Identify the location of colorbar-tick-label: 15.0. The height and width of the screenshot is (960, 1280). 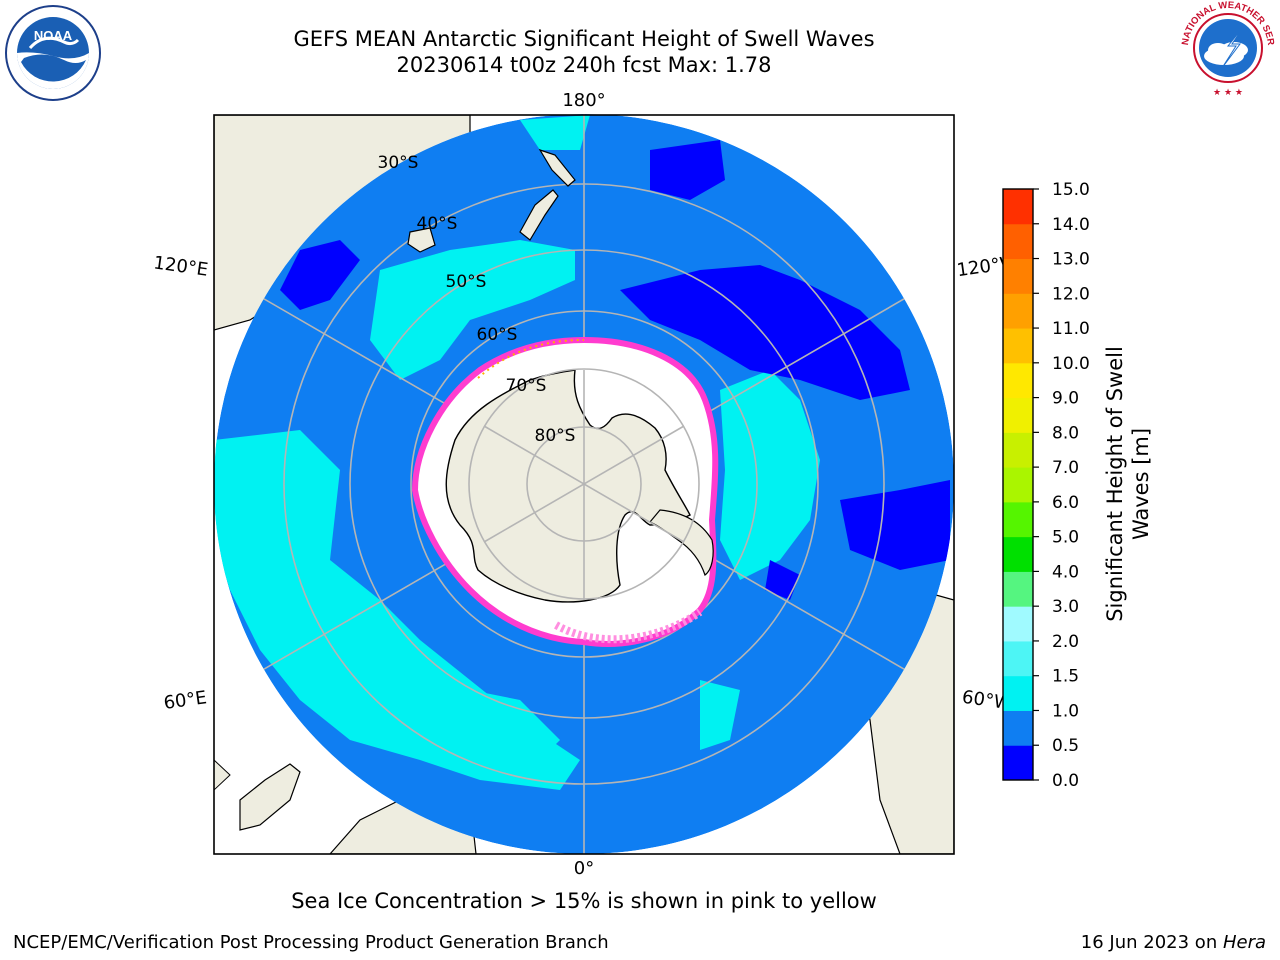
(1071, 190).